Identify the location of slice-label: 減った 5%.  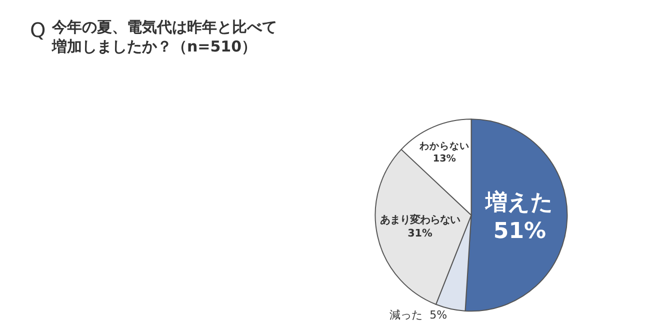
(419, 315).